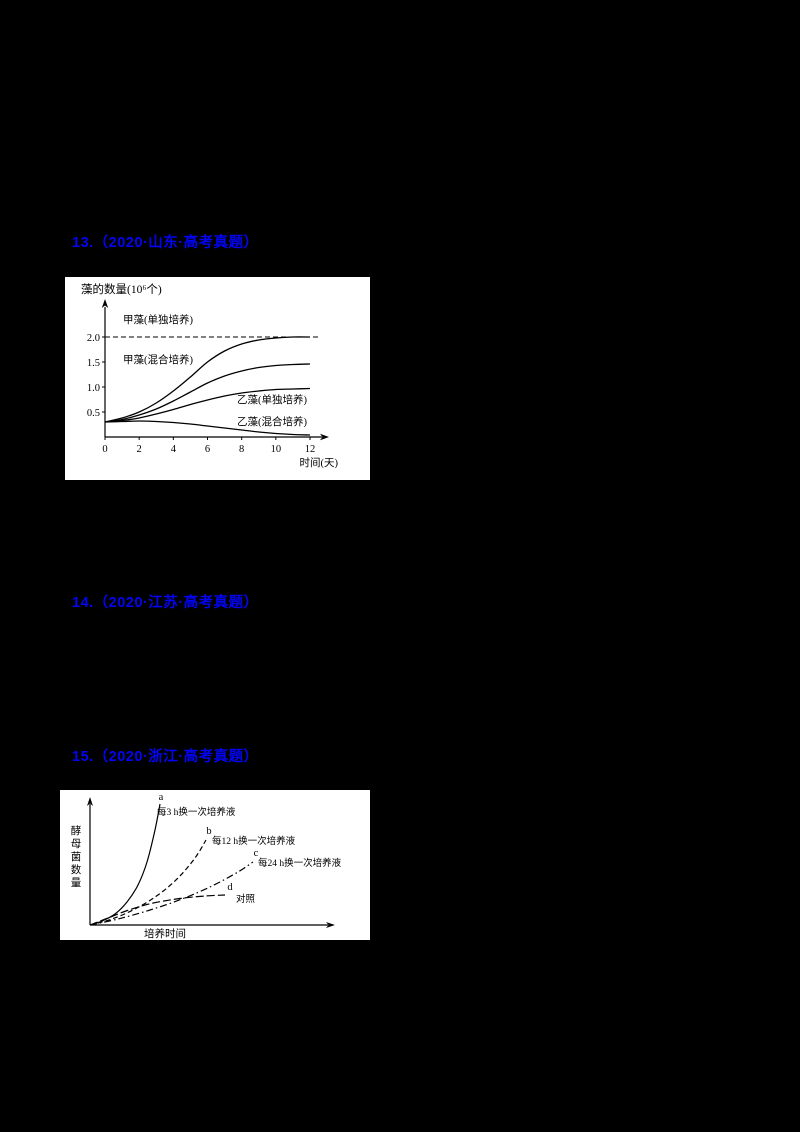  What do you see at coordinates (310, 449) in the screenshot?
I see `x-tick-label: 12` at bounding box center [310, 449].